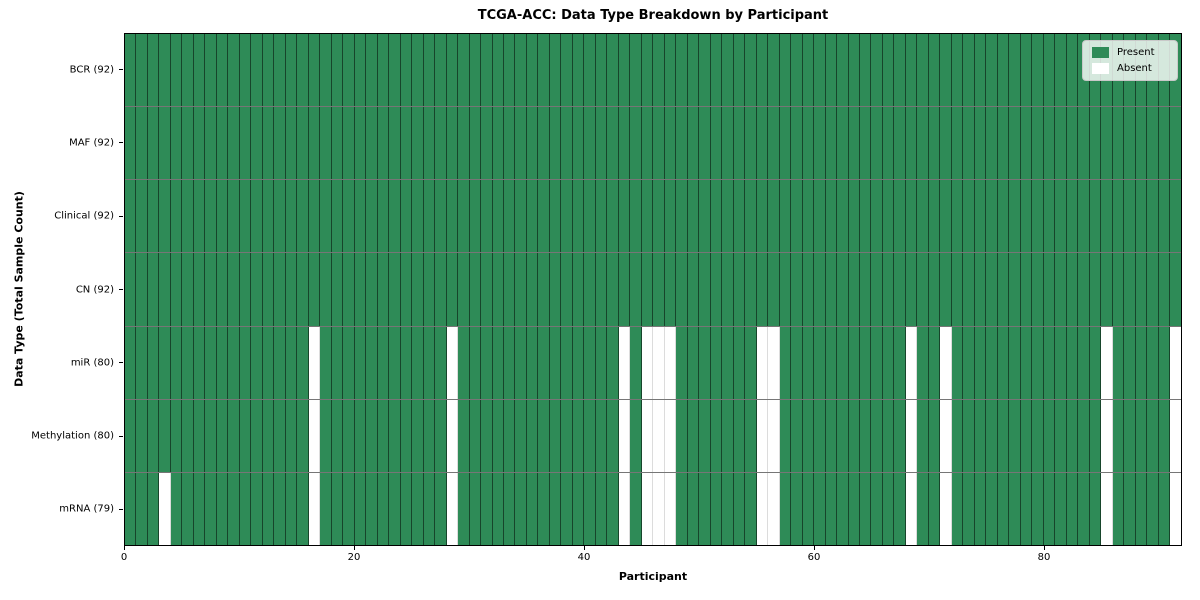 The width and height of the screenshot is (1200, 600). What do you see at coordinates (653, 71) in the screenshot?
I see `heatmap-row` at bounding box center [653, 71].